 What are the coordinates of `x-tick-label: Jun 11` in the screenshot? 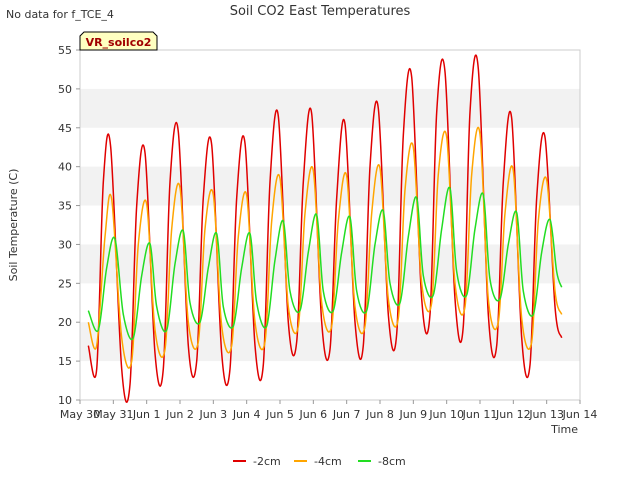 It's located at (480, 414).